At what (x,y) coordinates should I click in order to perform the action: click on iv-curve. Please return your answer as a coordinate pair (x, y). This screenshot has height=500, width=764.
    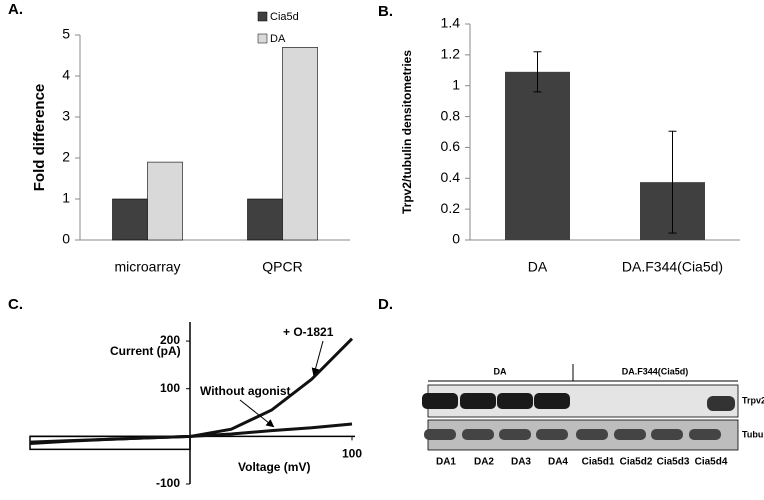
    Looking at the image, I should click on (191, 433).